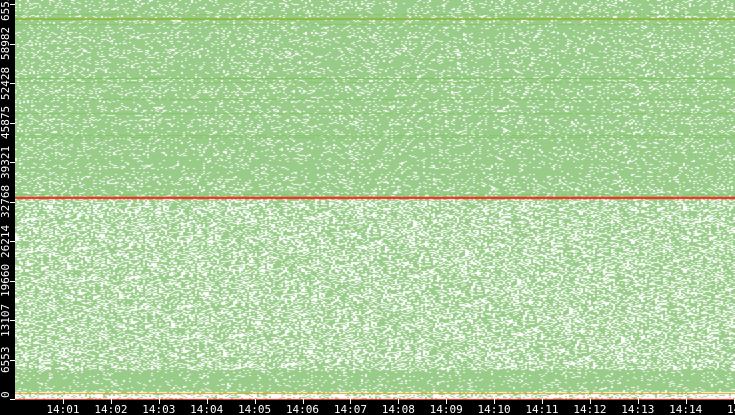 The height and width of the screenshot is (415, 735). I want to click on y-tick-label: 0, so click(6, 395).